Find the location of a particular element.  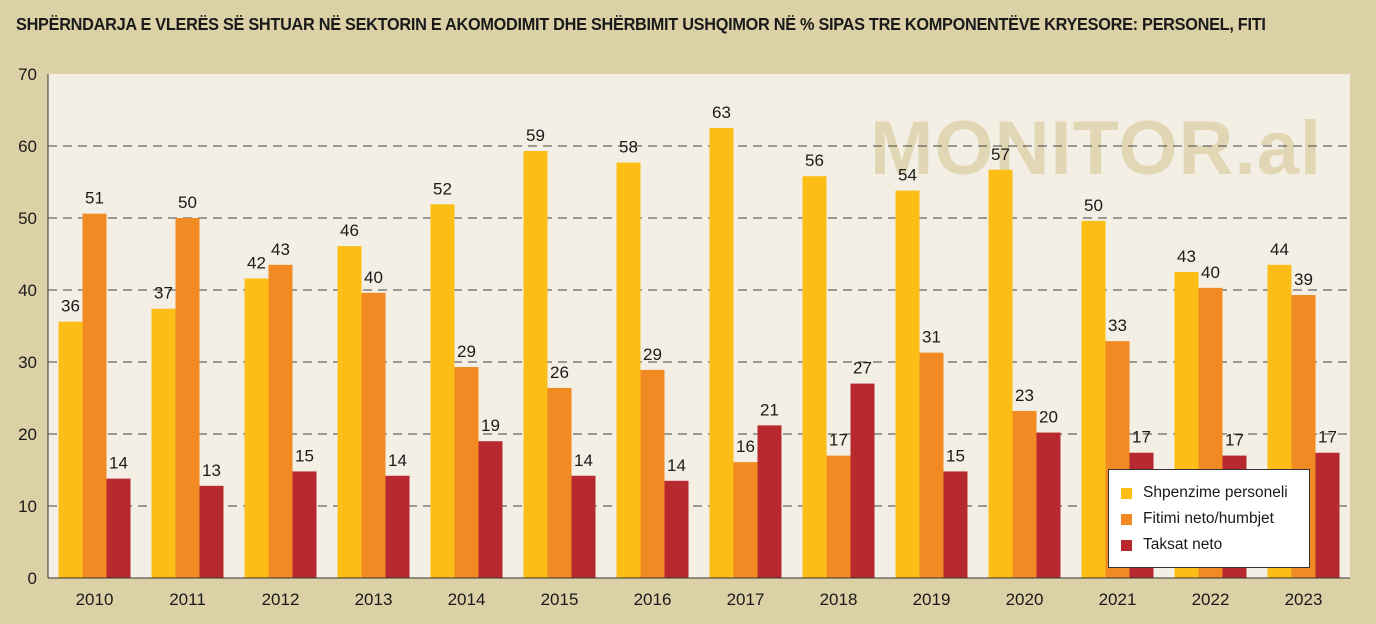

legend-label: Fitimi neto/humbjet is located at coordinates (1208, 518).